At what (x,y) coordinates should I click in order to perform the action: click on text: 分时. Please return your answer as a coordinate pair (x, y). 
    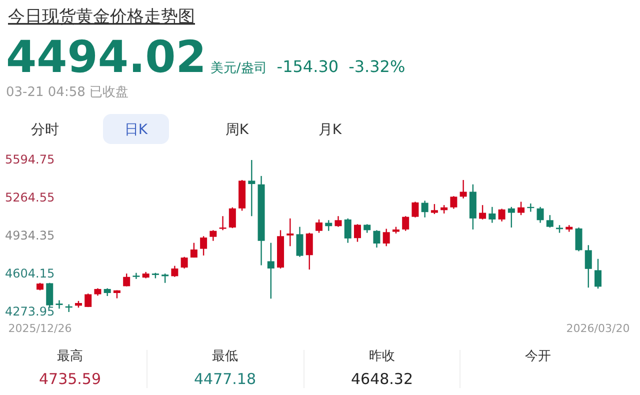
    Looking at the image, I should click on (45, 130).